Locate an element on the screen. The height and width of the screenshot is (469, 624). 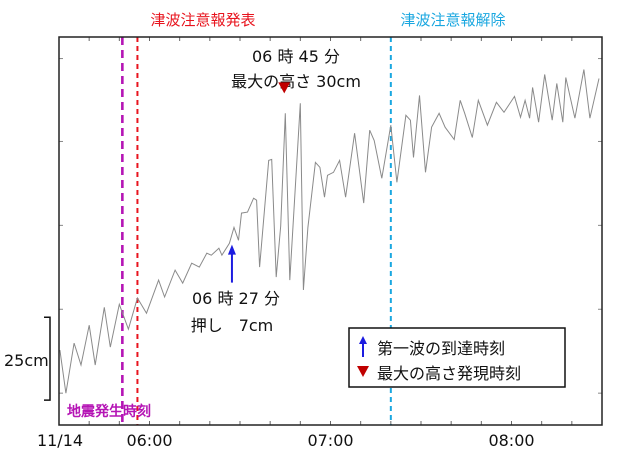
first-wave-arrow is located at coordinates (231, 263).